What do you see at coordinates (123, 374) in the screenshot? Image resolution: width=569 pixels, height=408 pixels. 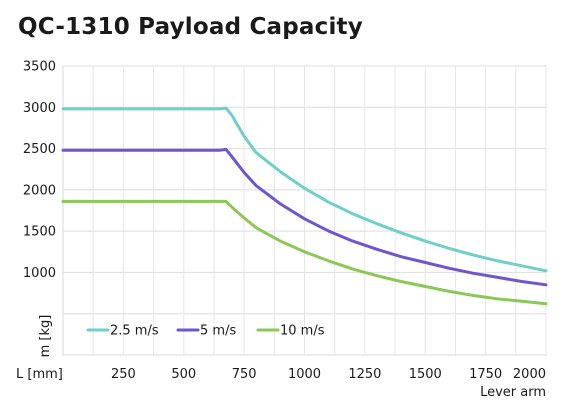 I see `x-tick-label: 250` at bounding box center [123, 374].